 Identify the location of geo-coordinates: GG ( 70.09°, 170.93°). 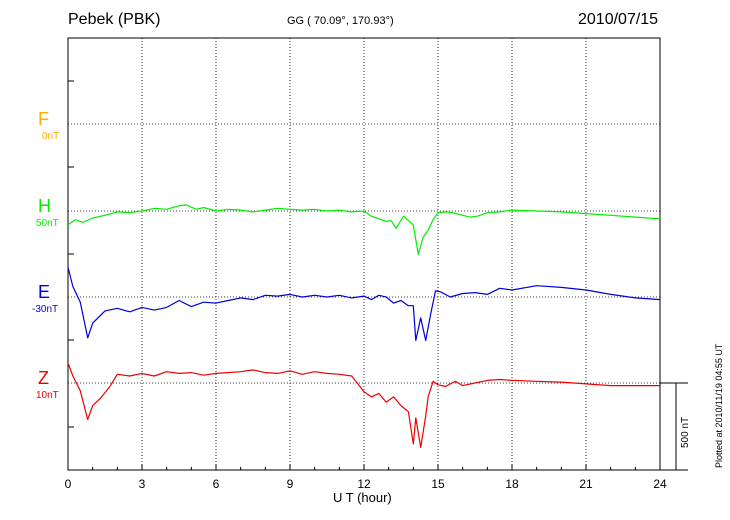
(340, 21).